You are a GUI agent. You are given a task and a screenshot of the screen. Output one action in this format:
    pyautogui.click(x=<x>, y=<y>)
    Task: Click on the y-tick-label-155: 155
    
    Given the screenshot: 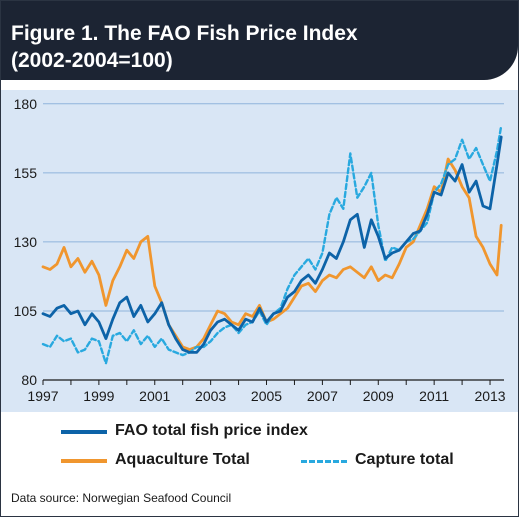 What is the action you would take?
    pyautogui.click(x=26, y=173)
    